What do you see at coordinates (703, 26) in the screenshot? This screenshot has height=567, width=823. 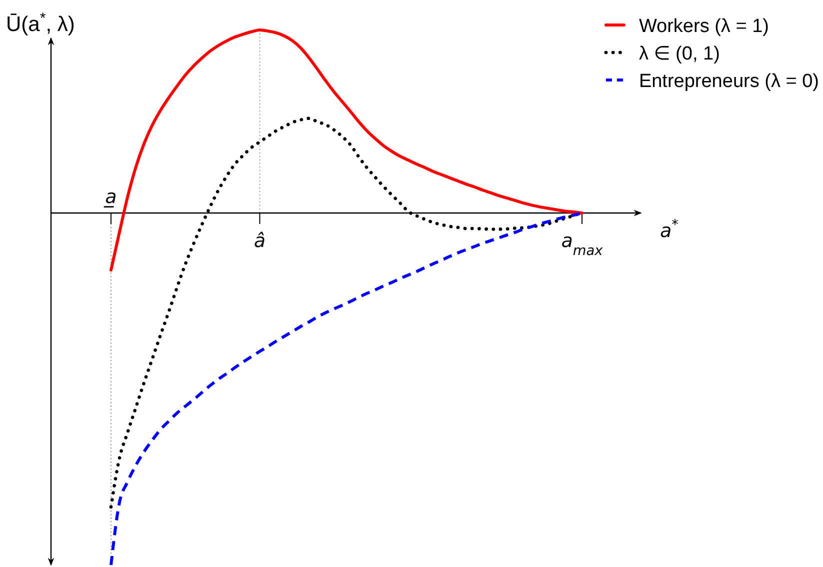 I see `legend-label: Workers (λ = 1)` at bounding box center [703, 26].